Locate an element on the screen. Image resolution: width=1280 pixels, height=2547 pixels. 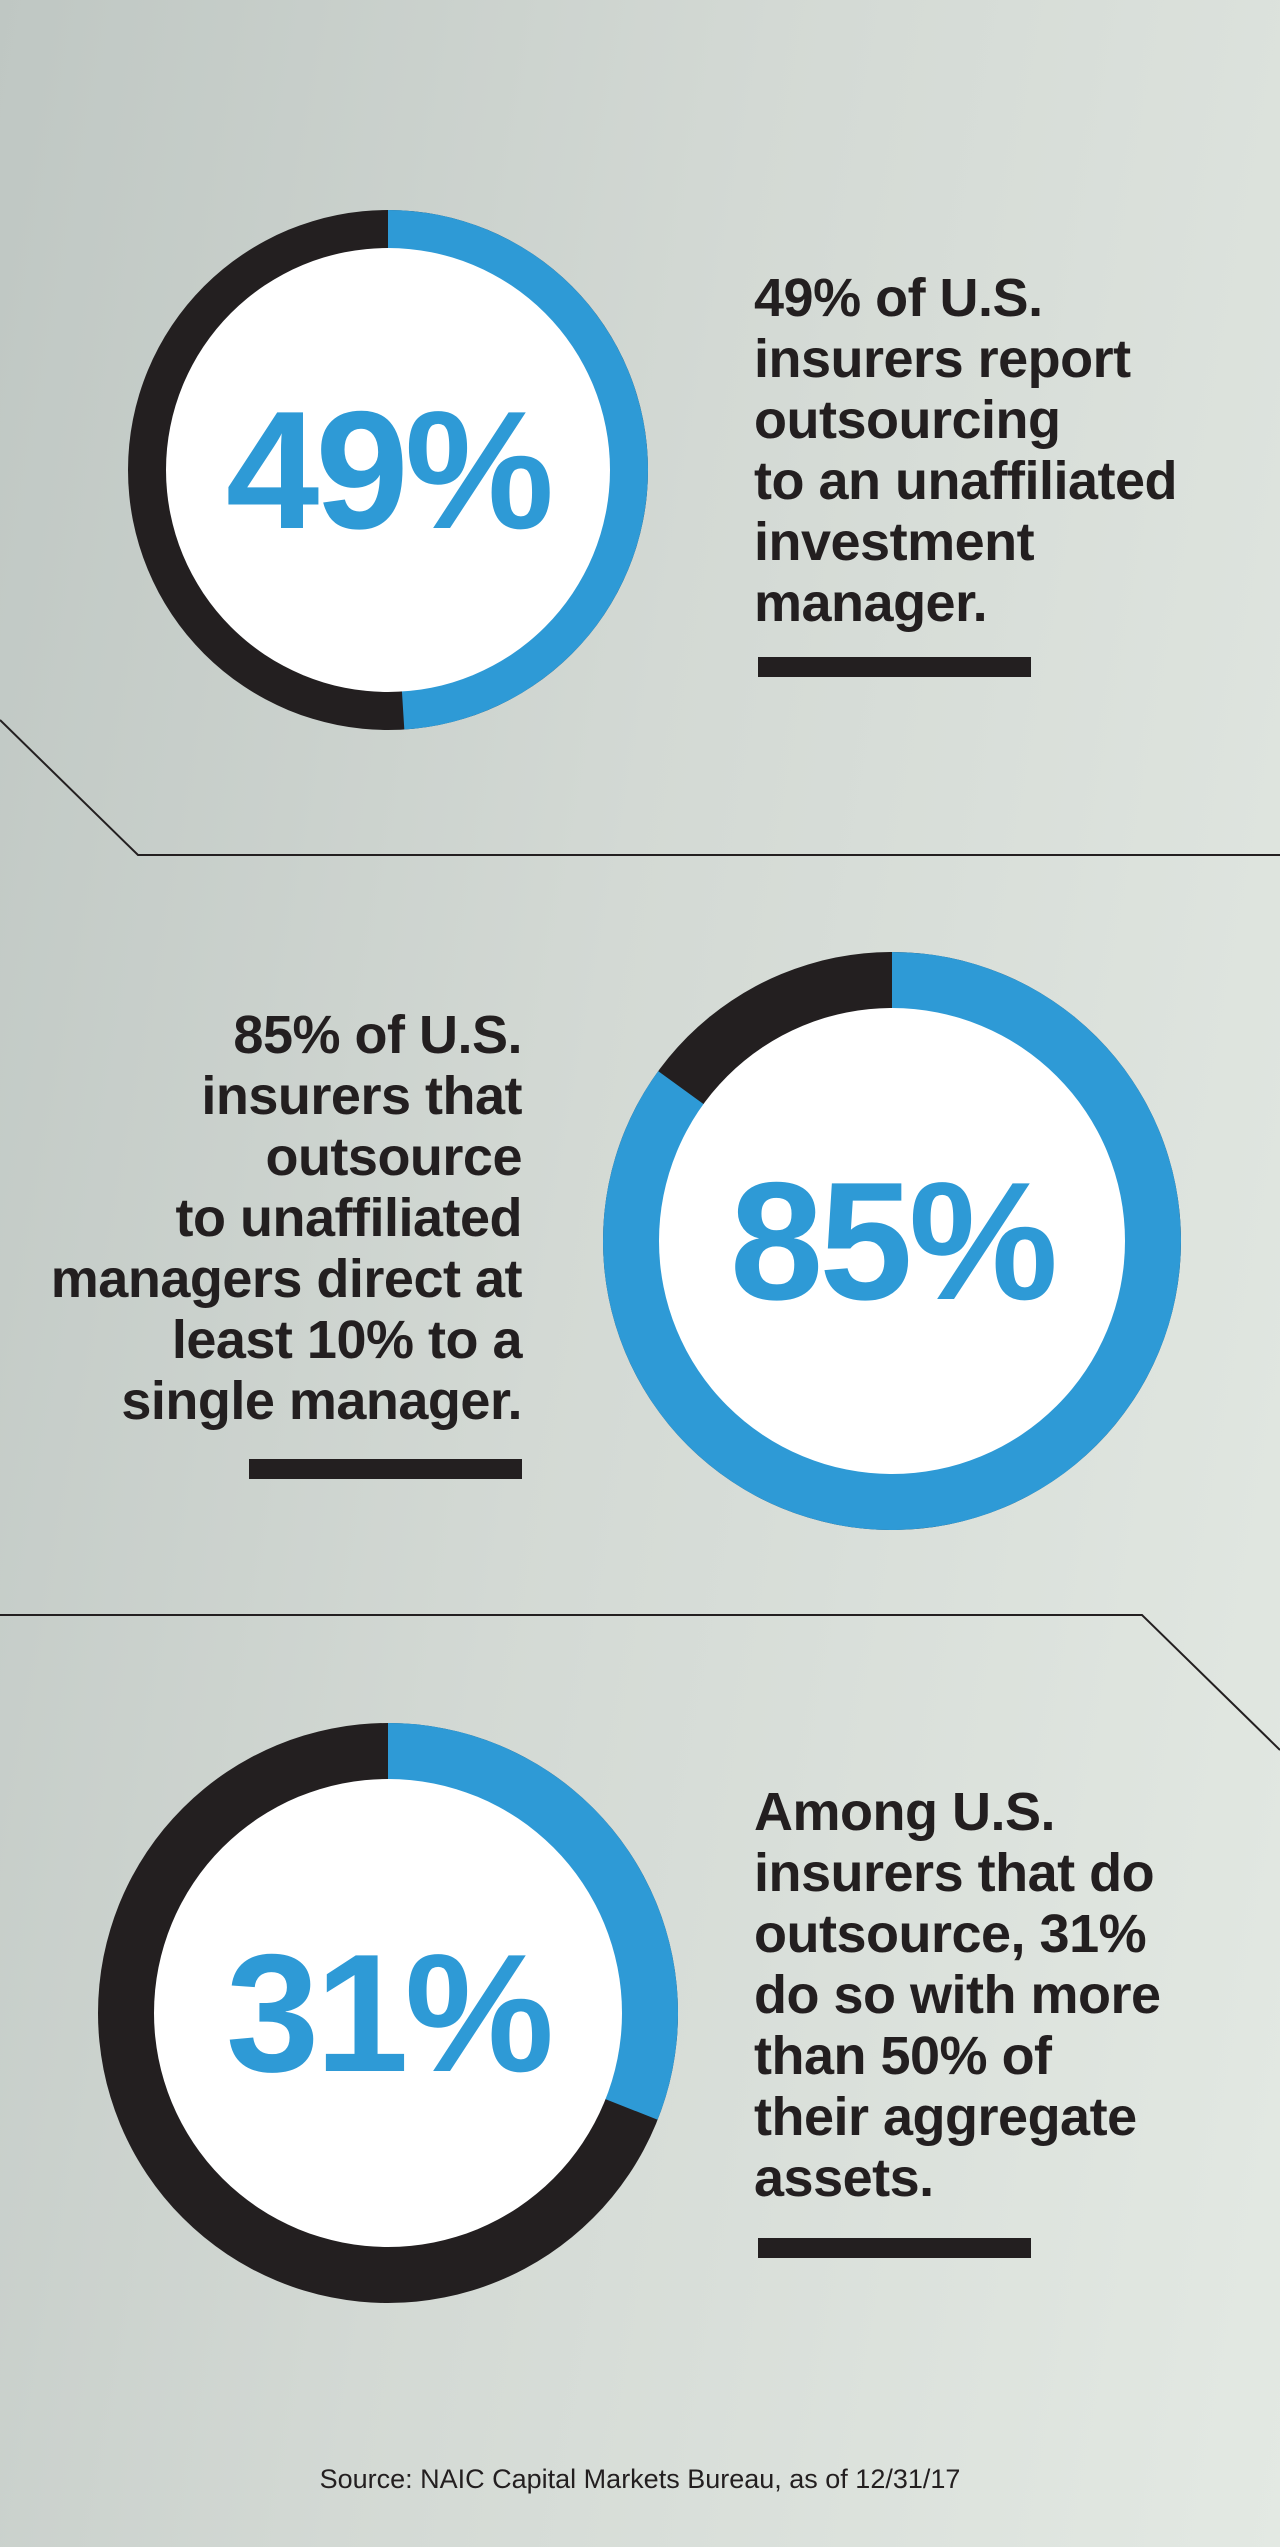
description-line: insurers that is located at coordinates (361, 1096).